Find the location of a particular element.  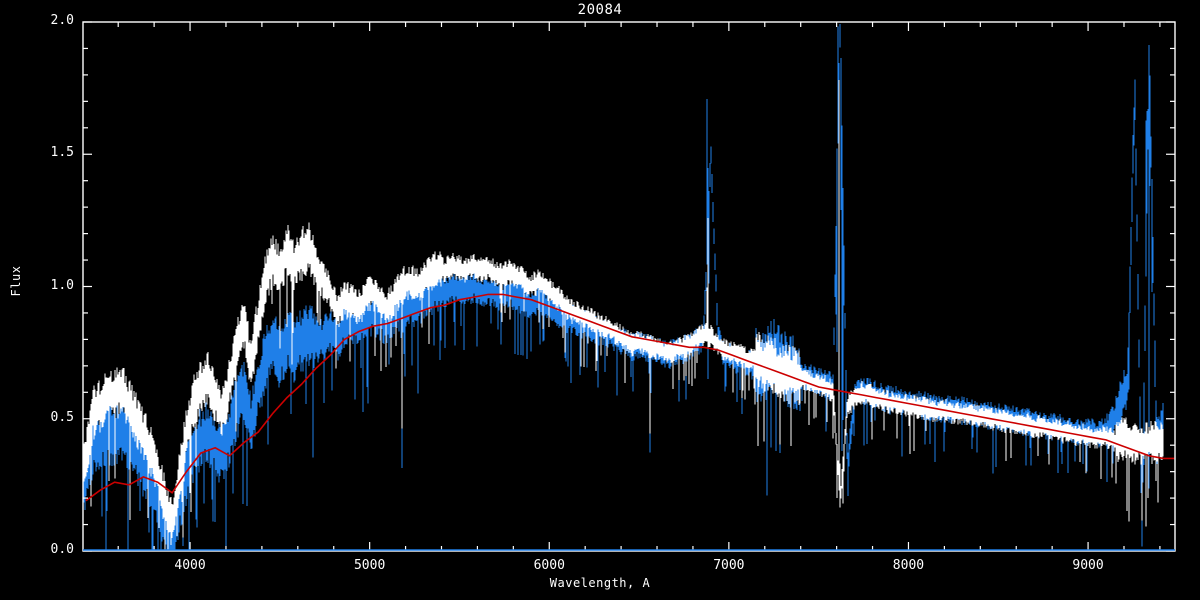

x-tick-label: 6000 is located at coordinates (549, 565).